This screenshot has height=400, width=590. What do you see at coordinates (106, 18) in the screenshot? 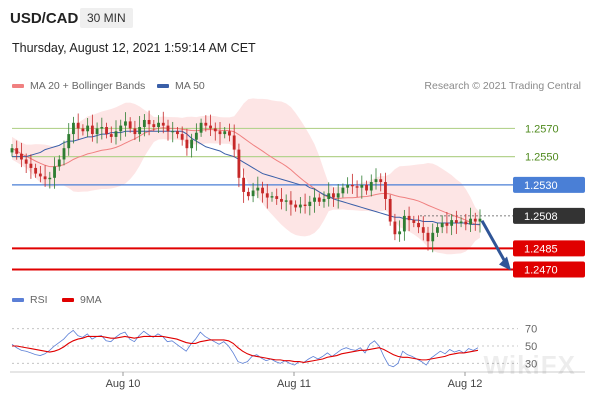
I see `timeframe-badge: 30 MIN` at bounding box center [106, 18].